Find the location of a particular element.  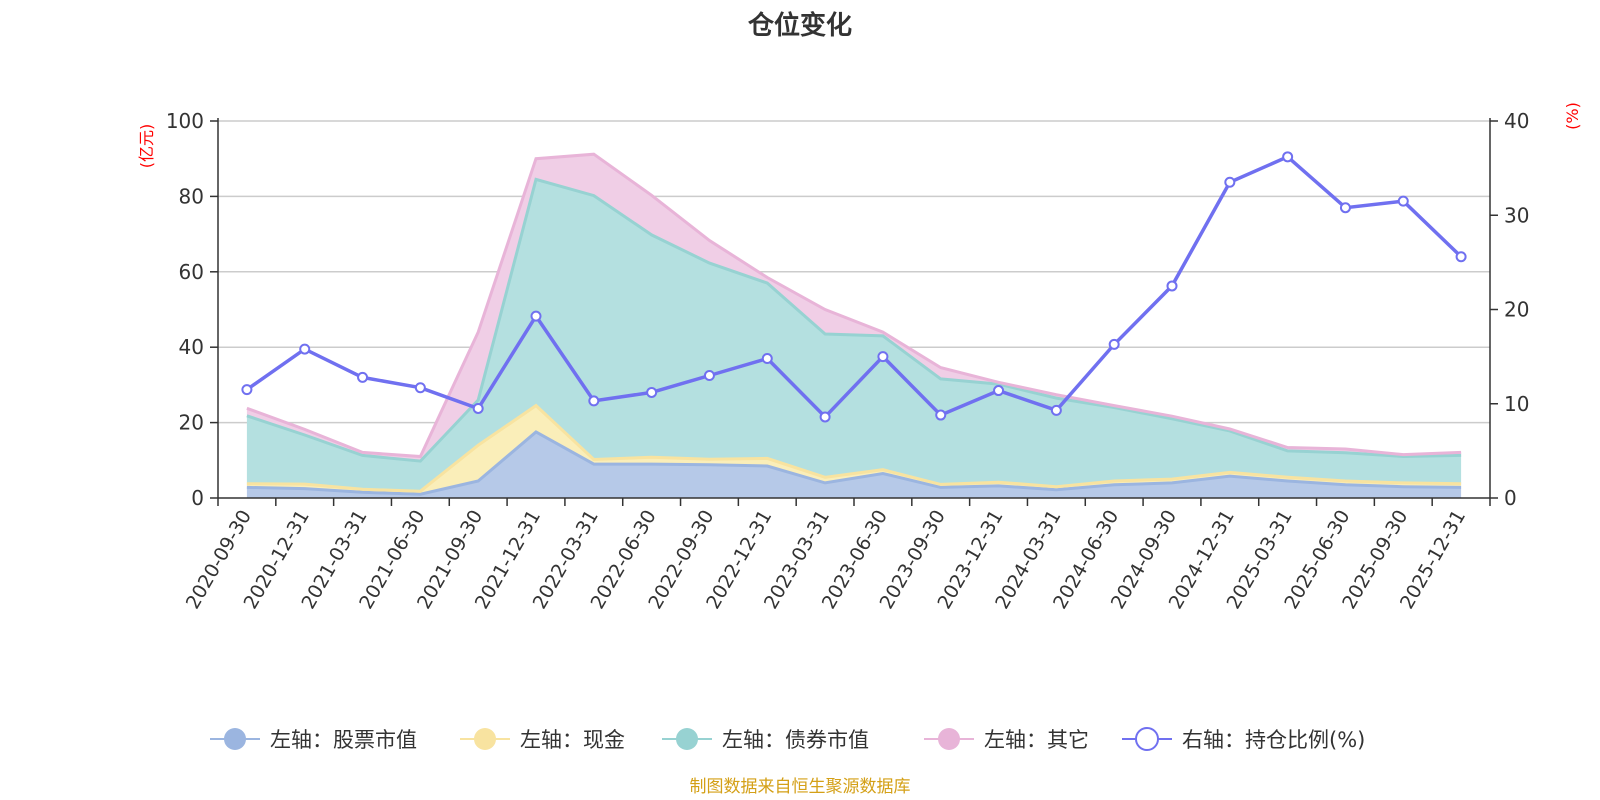

legend: 左轴：股票市值 左轴：现金 左轴：债券市值 左轴：其它 右轴：持仓比例(%) is located at coordinates (787, 739).